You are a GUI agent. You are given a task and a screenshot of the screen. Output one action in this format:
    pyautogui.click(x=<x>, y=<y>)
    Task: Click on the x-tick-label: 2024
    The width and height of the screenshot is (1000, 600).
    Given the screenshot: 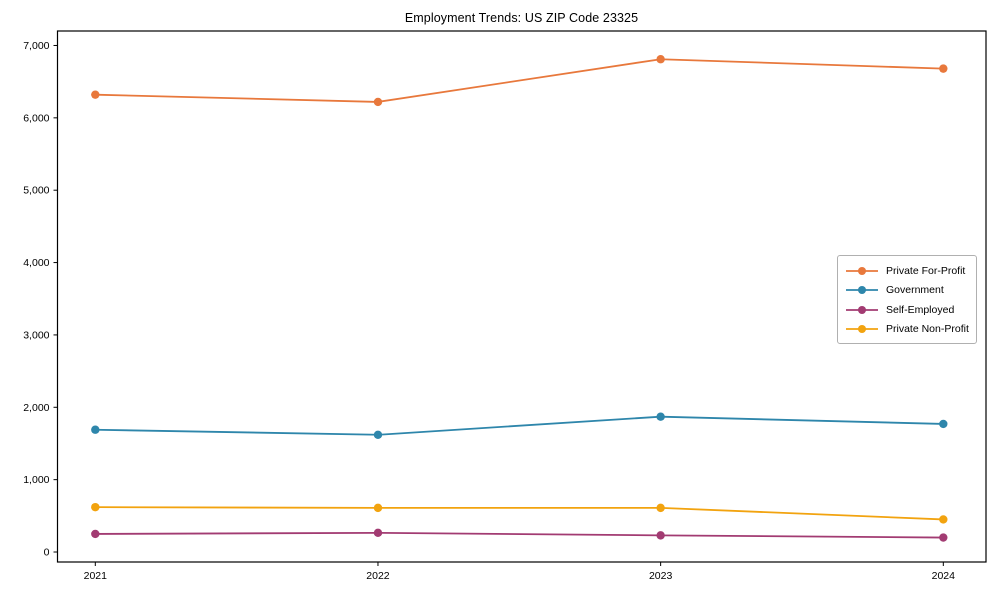 What is the action you would take?
    pyautogui.click(x=944, y=576)
    